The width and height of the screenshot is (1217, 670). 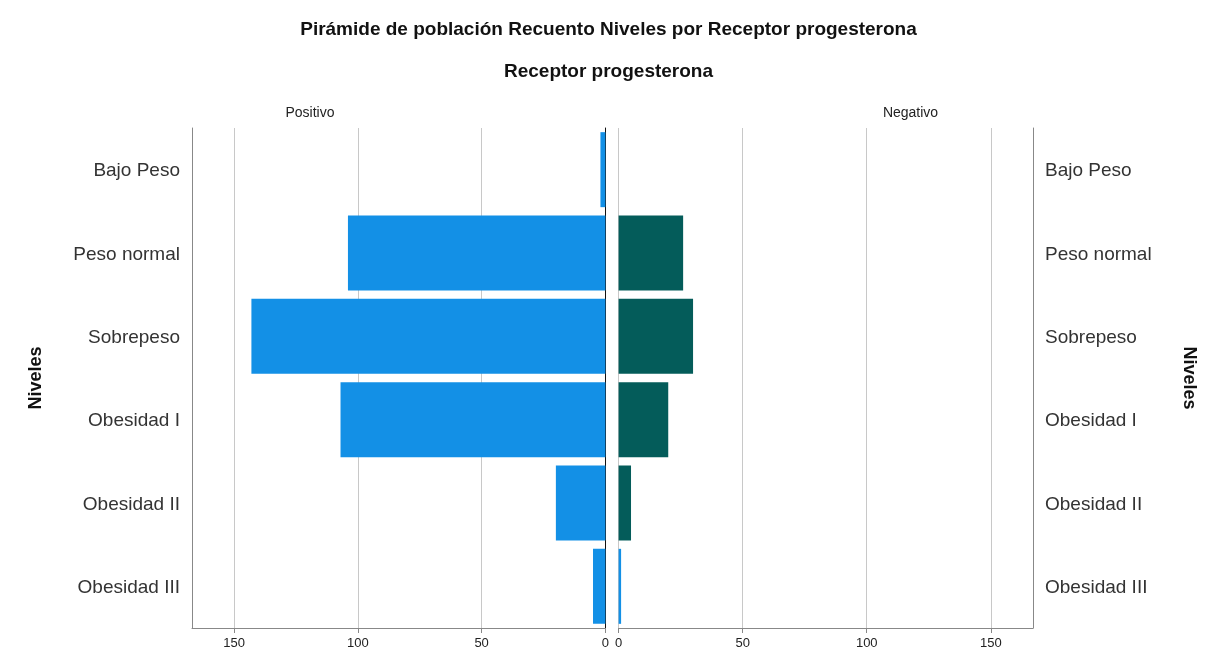 What do you see at coordinates (608, 71) in the screenshot?
I see `chart-subtitle: Receptor progesterona` at bounding box center [608, 71].